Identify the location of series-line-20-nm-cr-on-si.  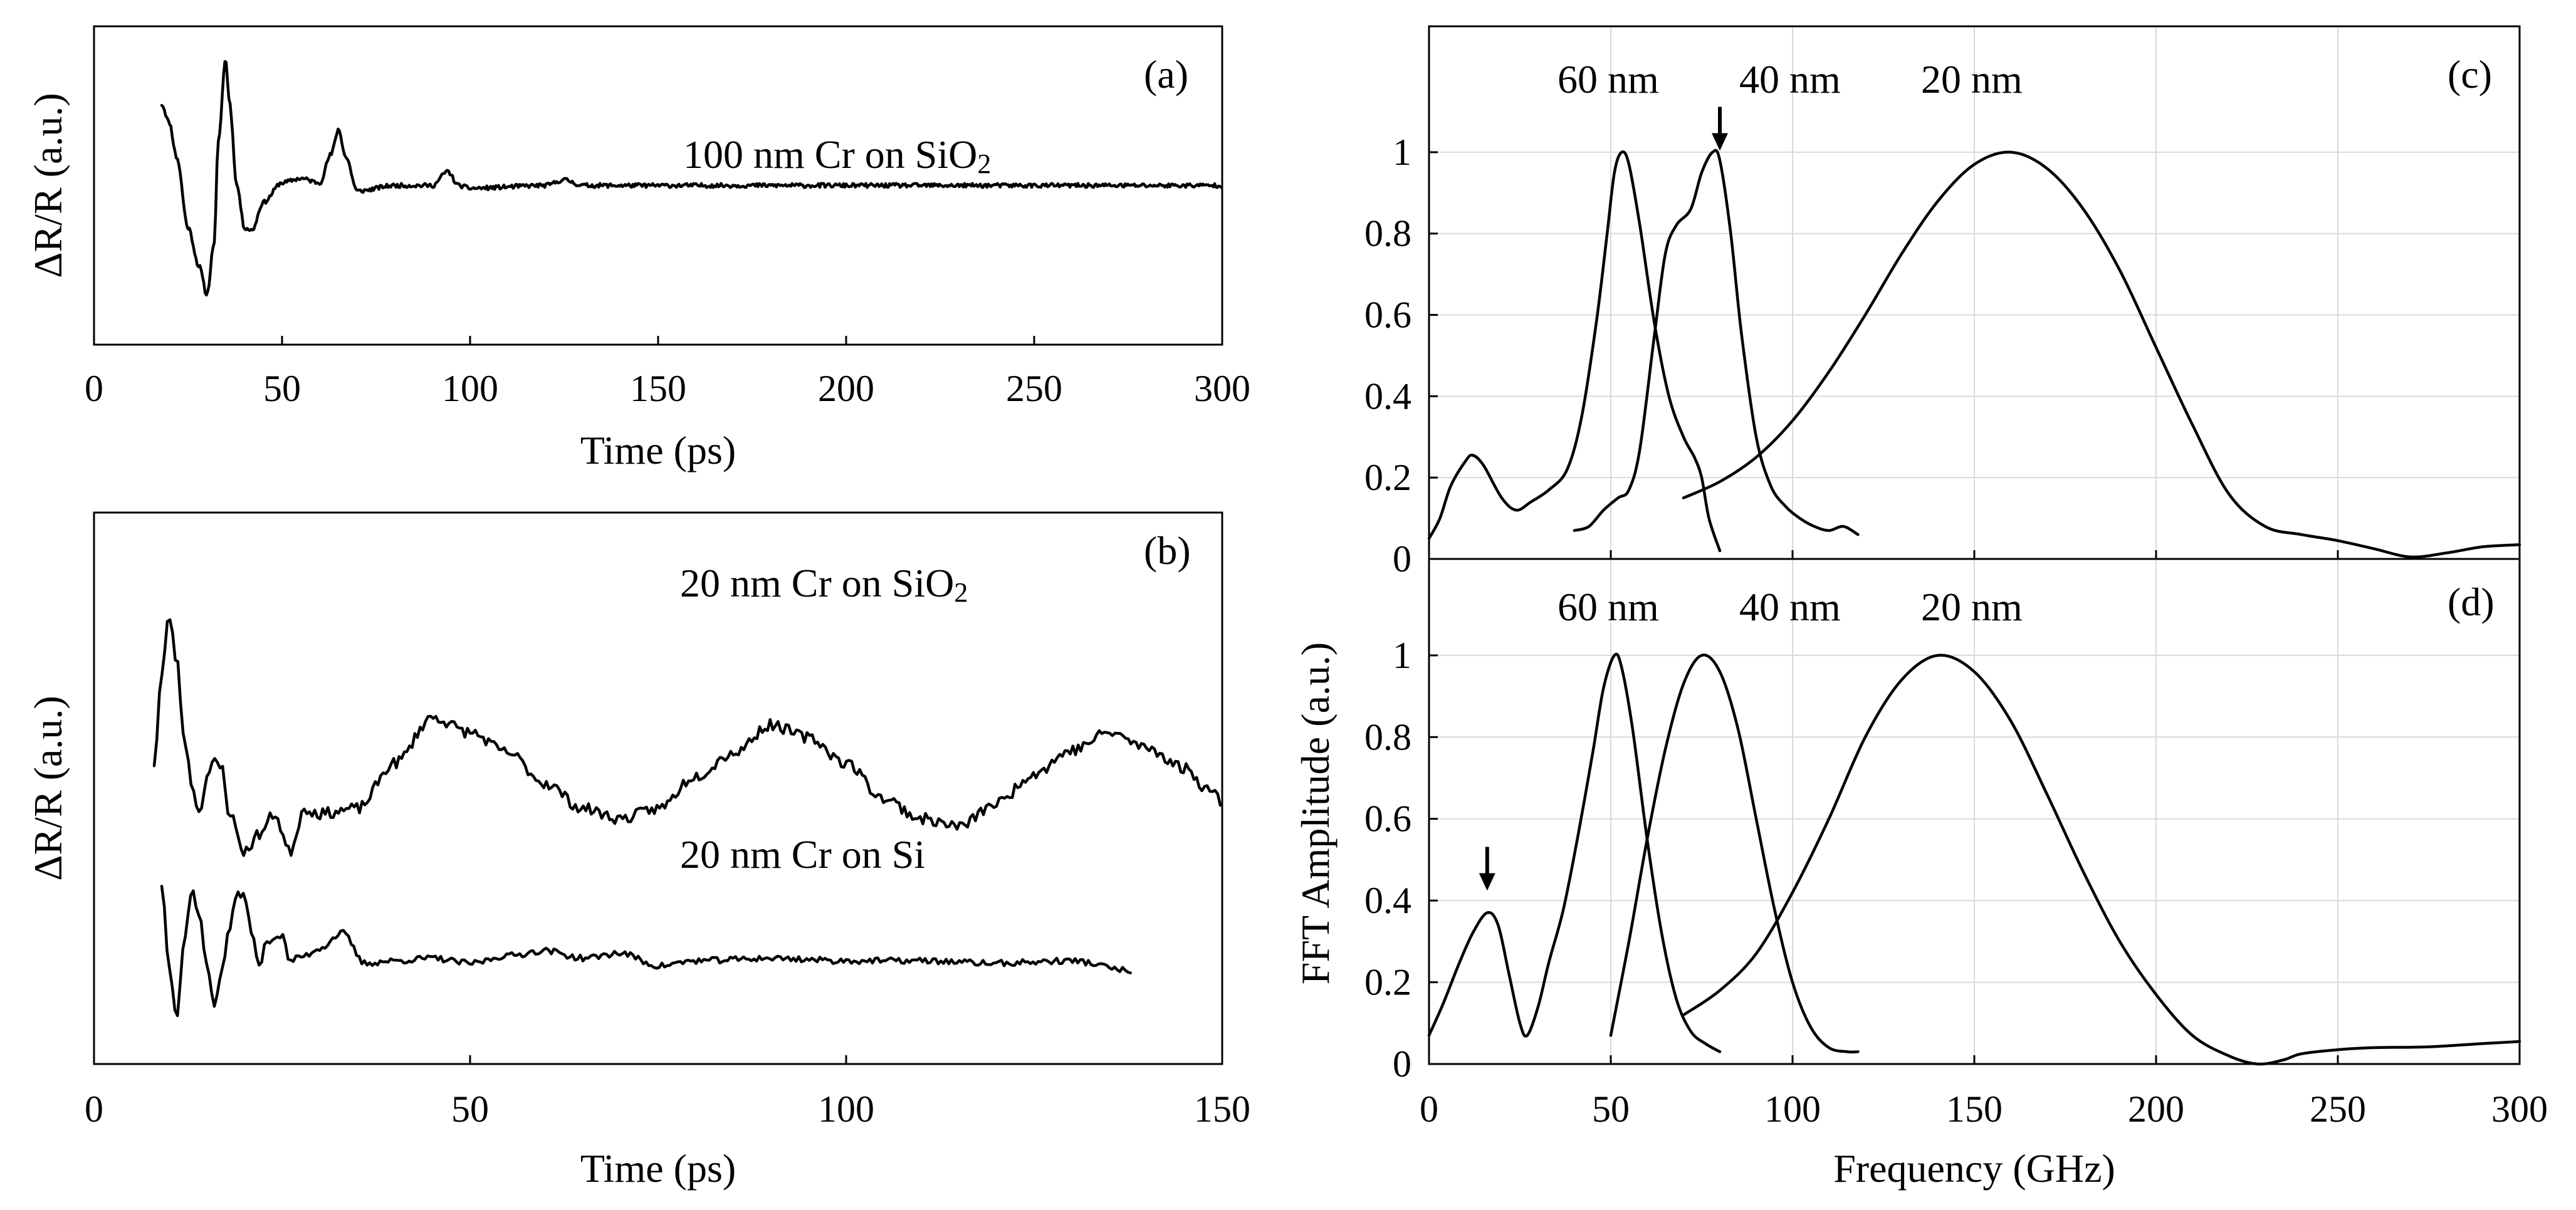
(646, 951).